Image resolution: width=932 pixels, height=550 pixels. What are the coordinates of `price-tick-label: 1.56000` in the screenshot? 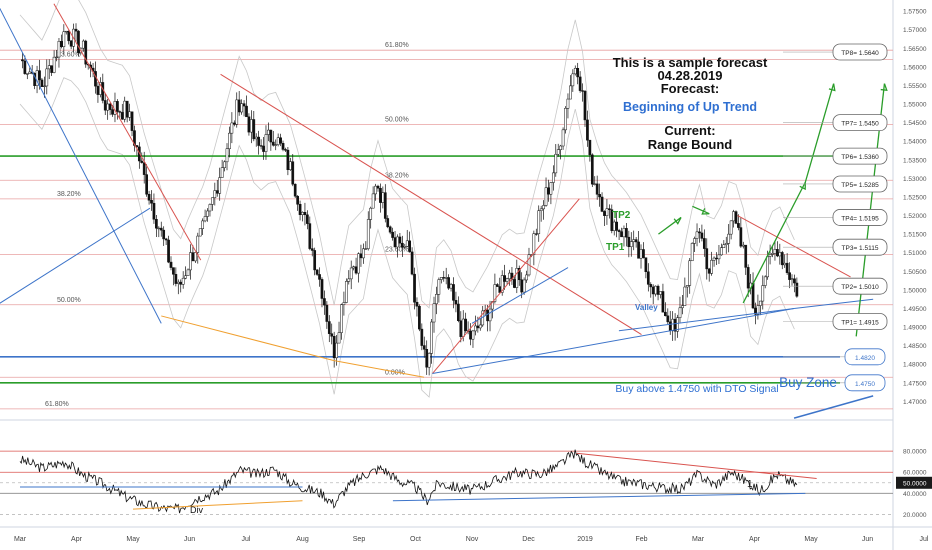 It's located at (915, 67).